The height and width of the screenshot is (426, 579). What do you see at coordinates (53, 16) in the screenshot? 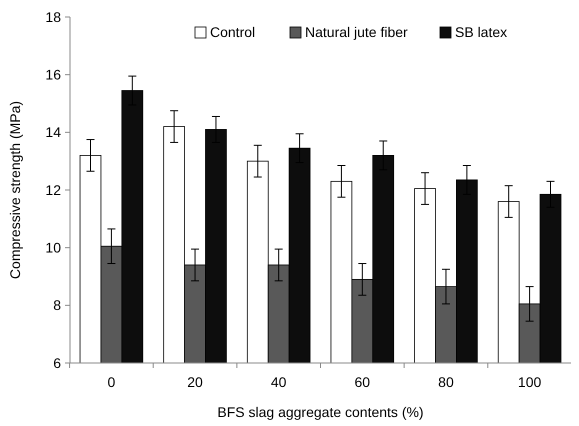
I see `y-tick-label: 18` at bounding box center [53, 16].